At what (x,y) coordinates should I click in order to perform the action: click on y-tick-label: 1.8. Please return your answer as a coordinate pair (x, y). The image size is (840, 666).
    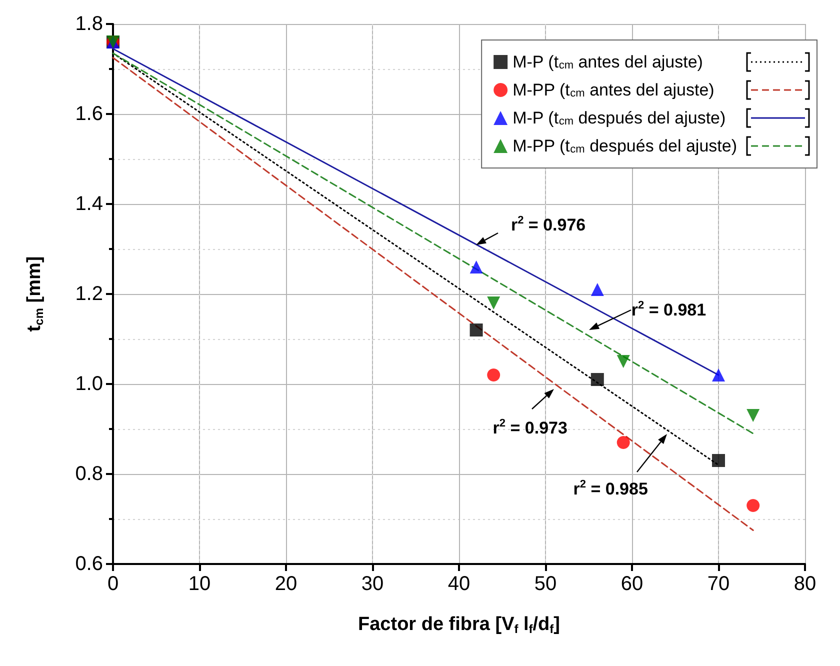
    Looking at the image, I should click on (89, 24).